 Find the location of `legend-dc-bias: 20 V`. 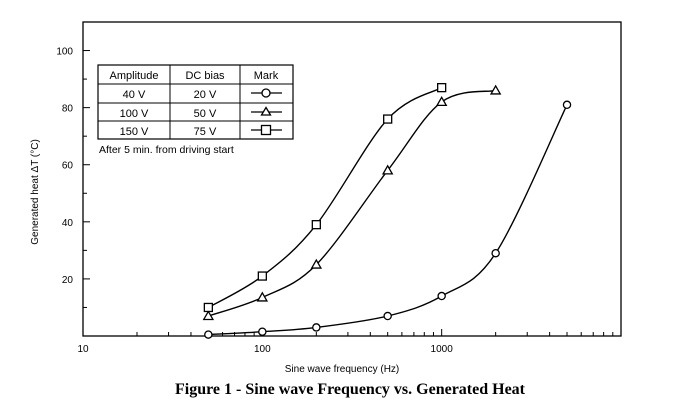

legend-dc-bias: 20 V is located at coordinates (205, 95).